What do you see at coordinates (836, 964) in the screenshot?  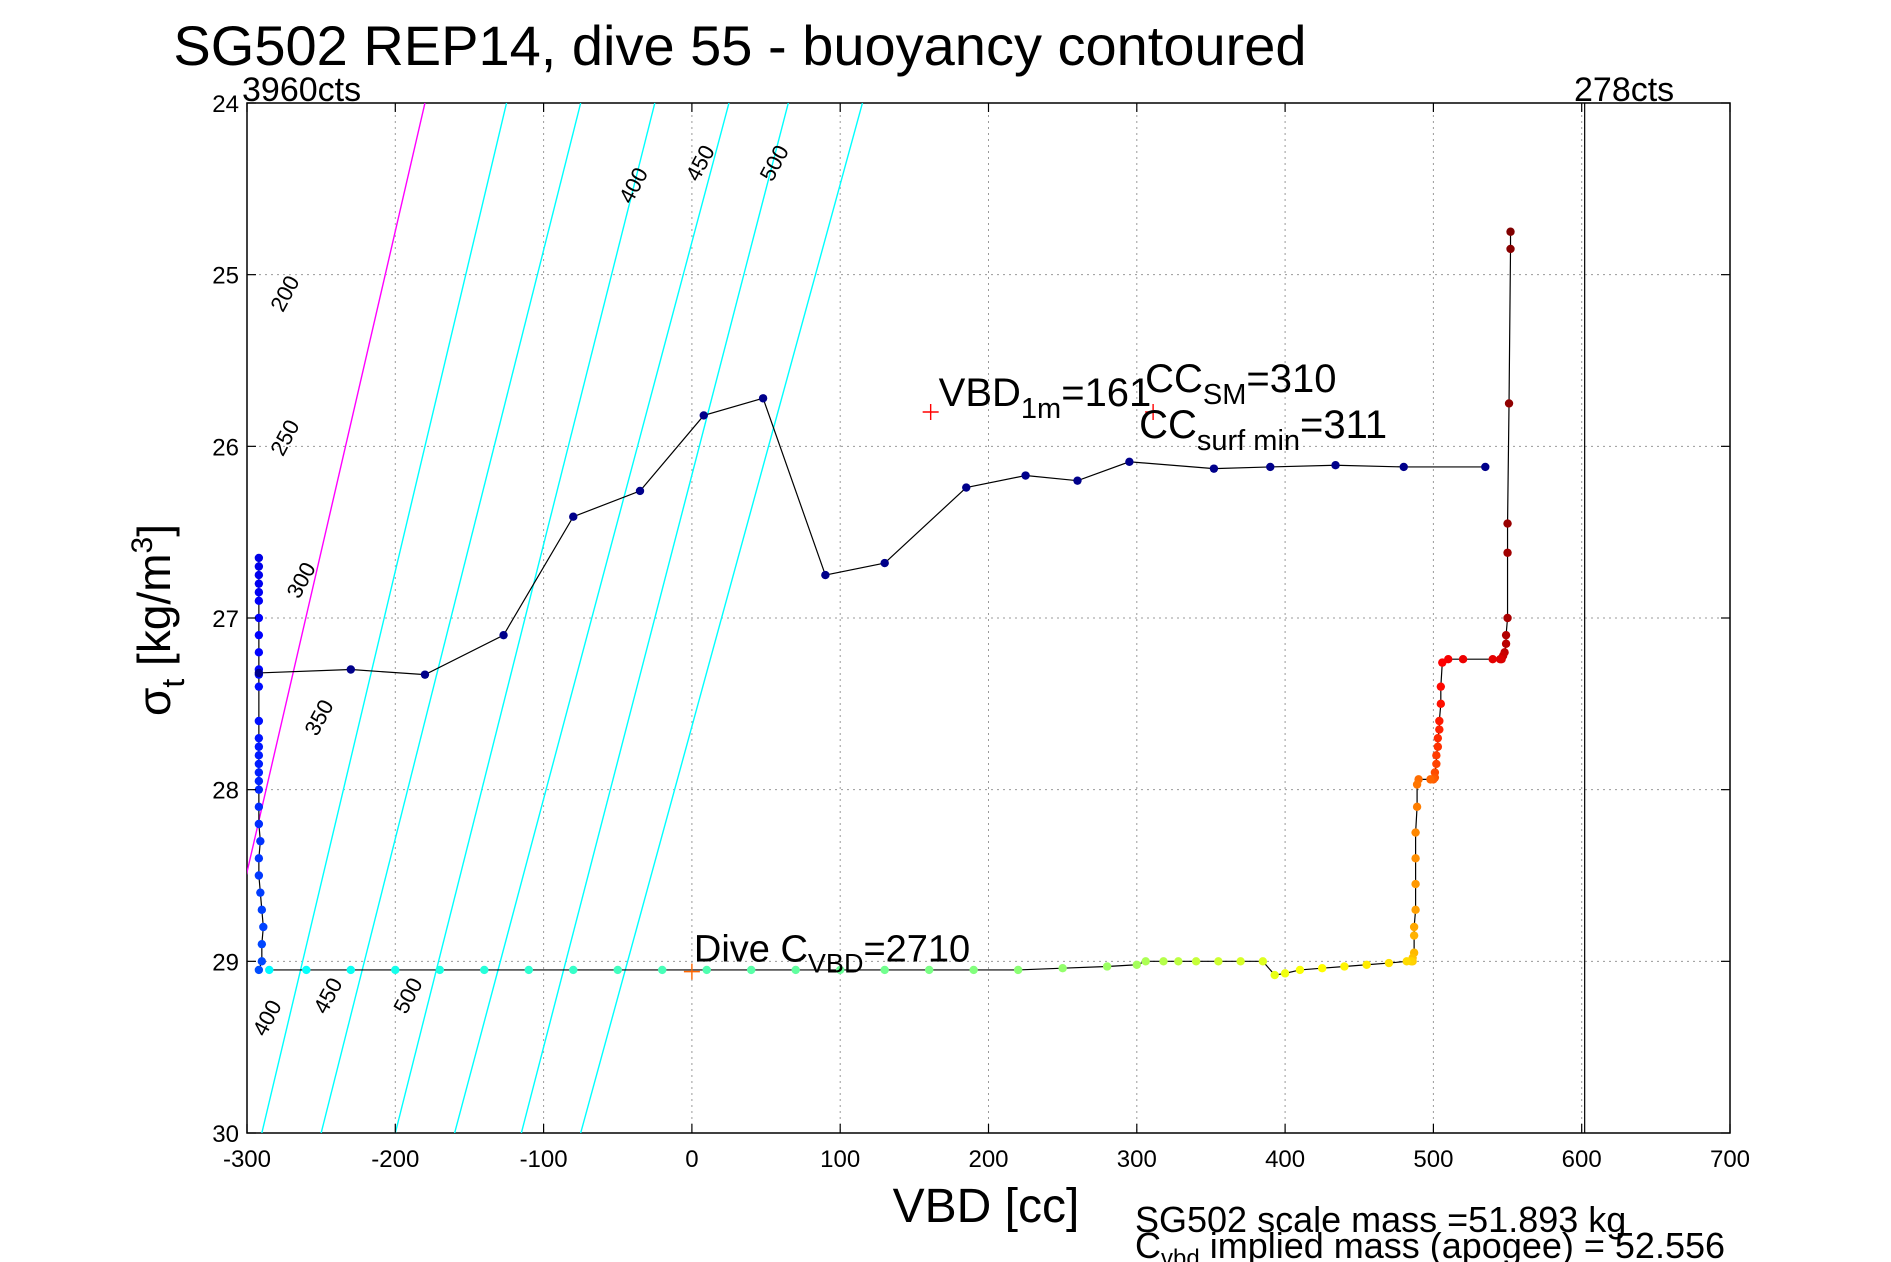 I see `dive-c-vbd-label-sub: VBD` at bounding box center [836, 964].